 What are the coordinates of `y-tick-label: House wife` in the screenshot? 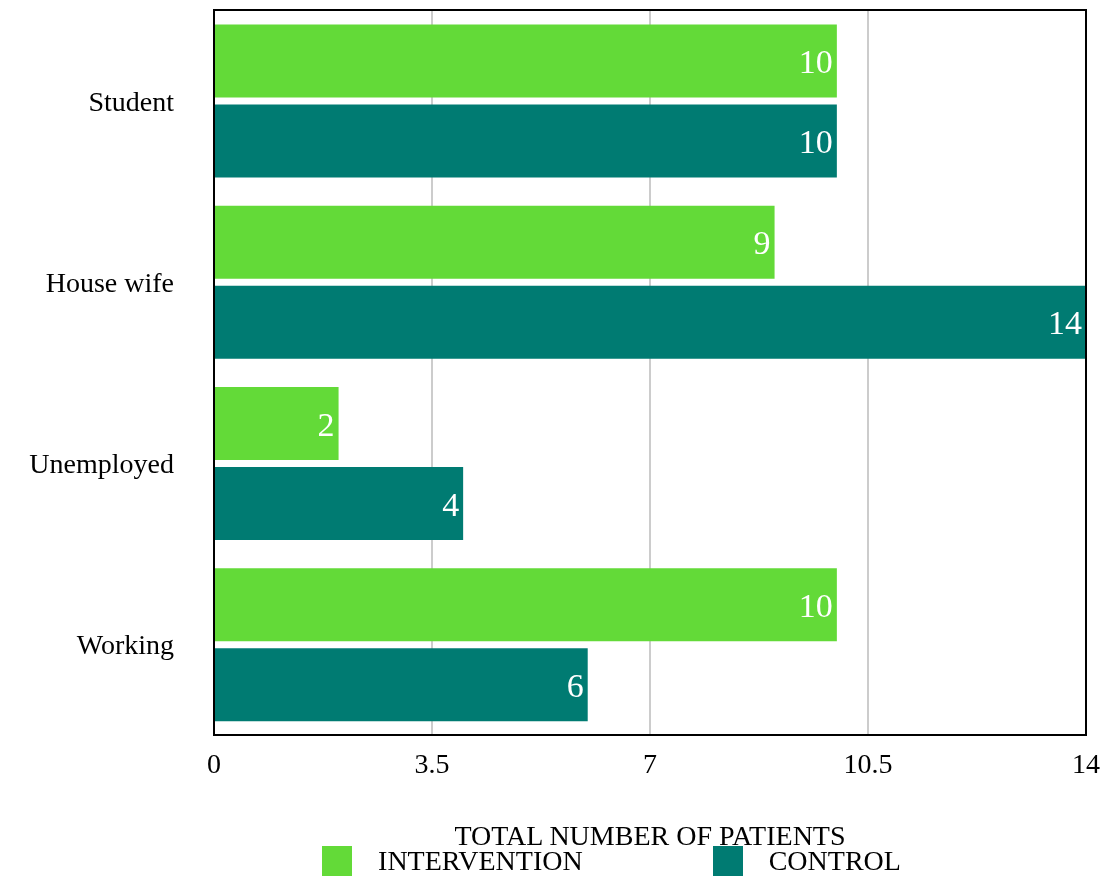 It's located at (109, 282).